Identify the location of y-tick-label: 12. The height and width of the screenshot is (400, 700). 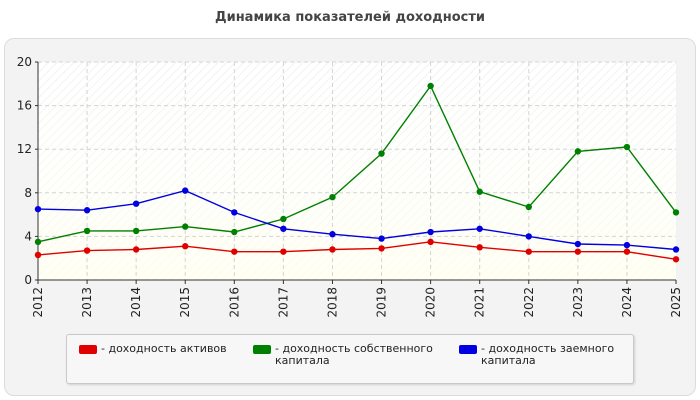
(24, 149).